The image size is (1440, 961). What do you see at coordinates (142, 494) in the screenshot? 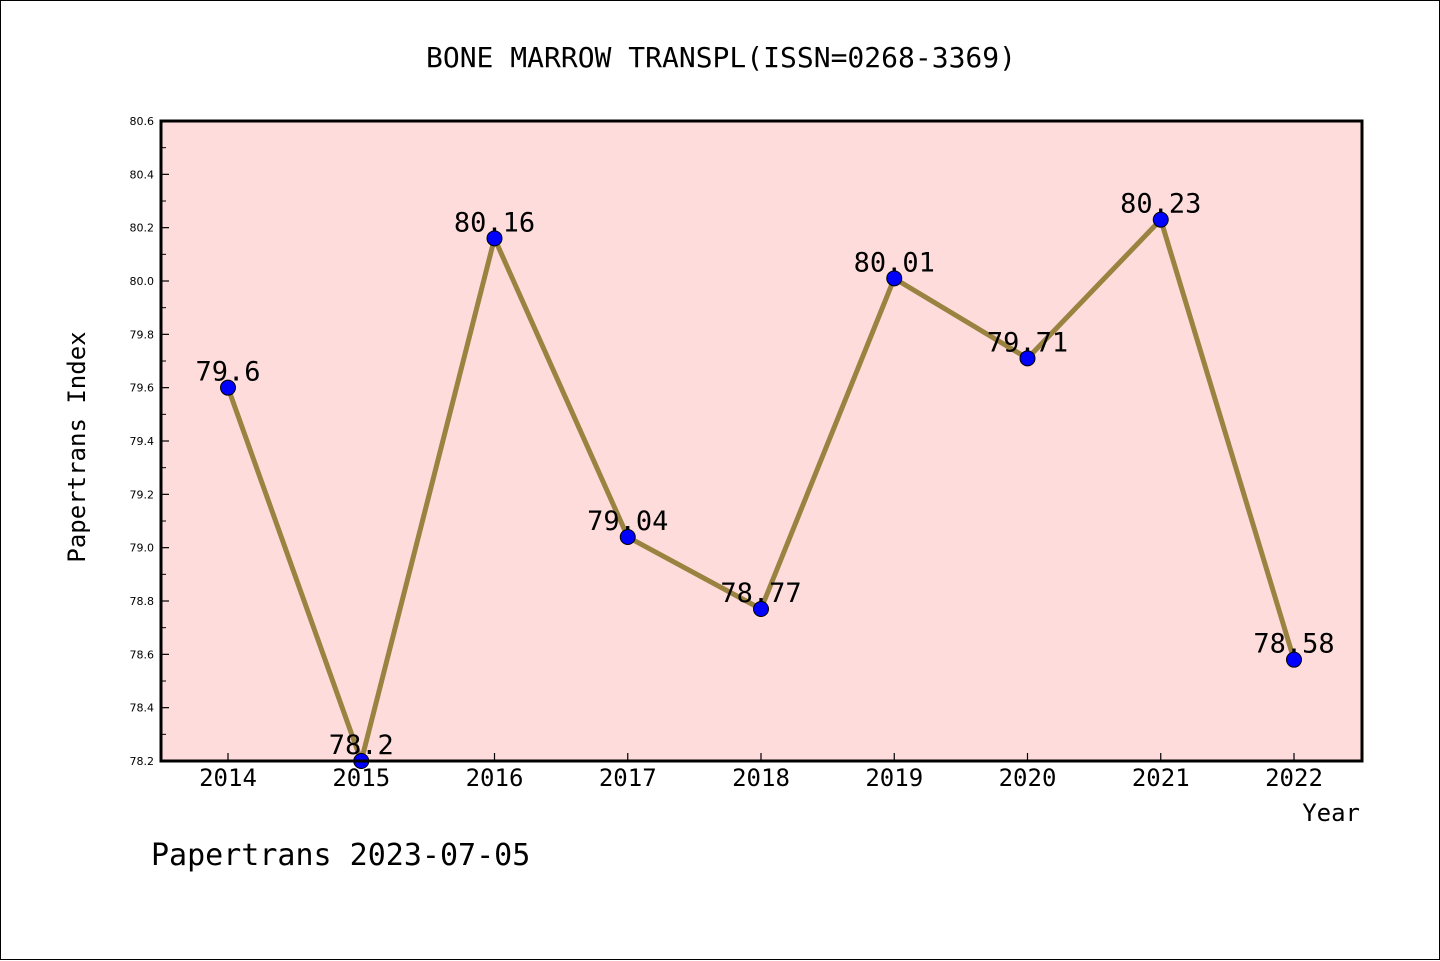
I see `y-tick-label: 79.2` at bounding box center [142, 494].